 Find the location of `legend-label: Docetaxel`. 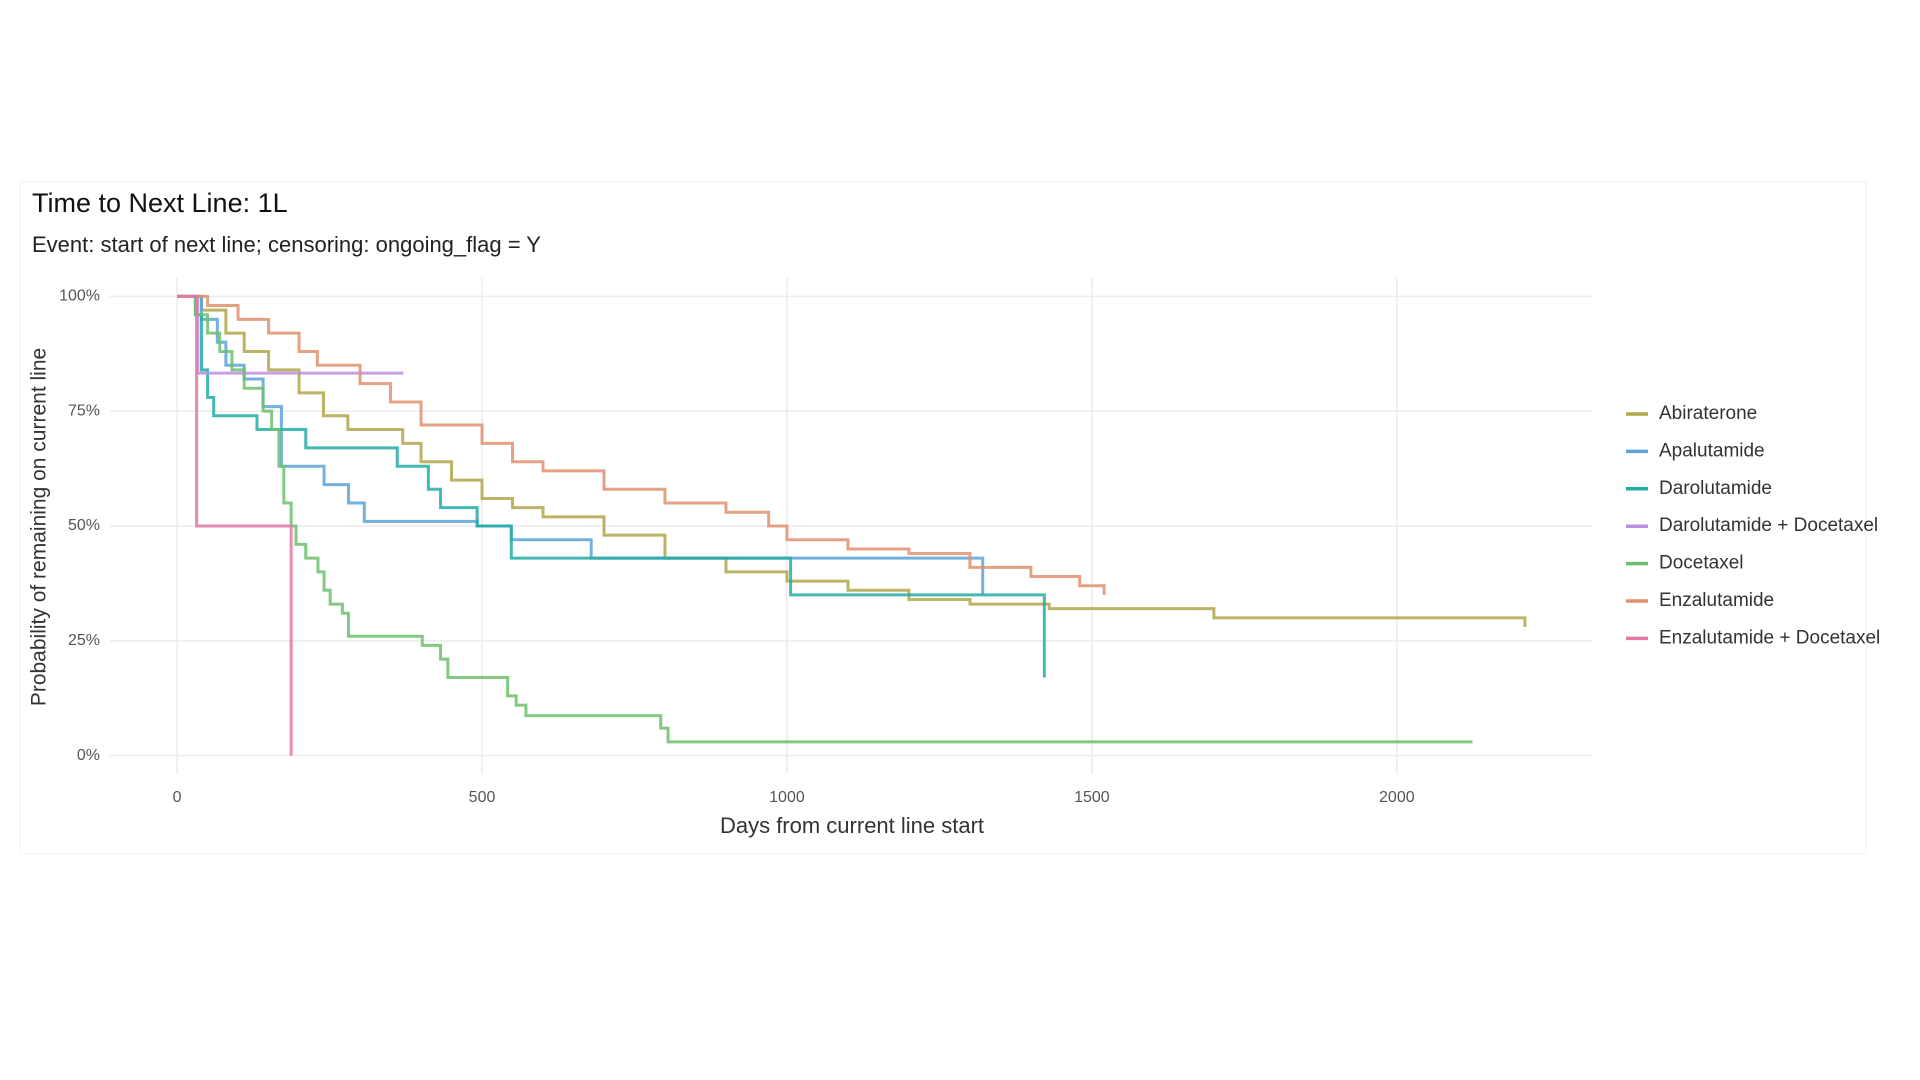

legend-label: Docetaxel is located at coordinates (1701, 563).